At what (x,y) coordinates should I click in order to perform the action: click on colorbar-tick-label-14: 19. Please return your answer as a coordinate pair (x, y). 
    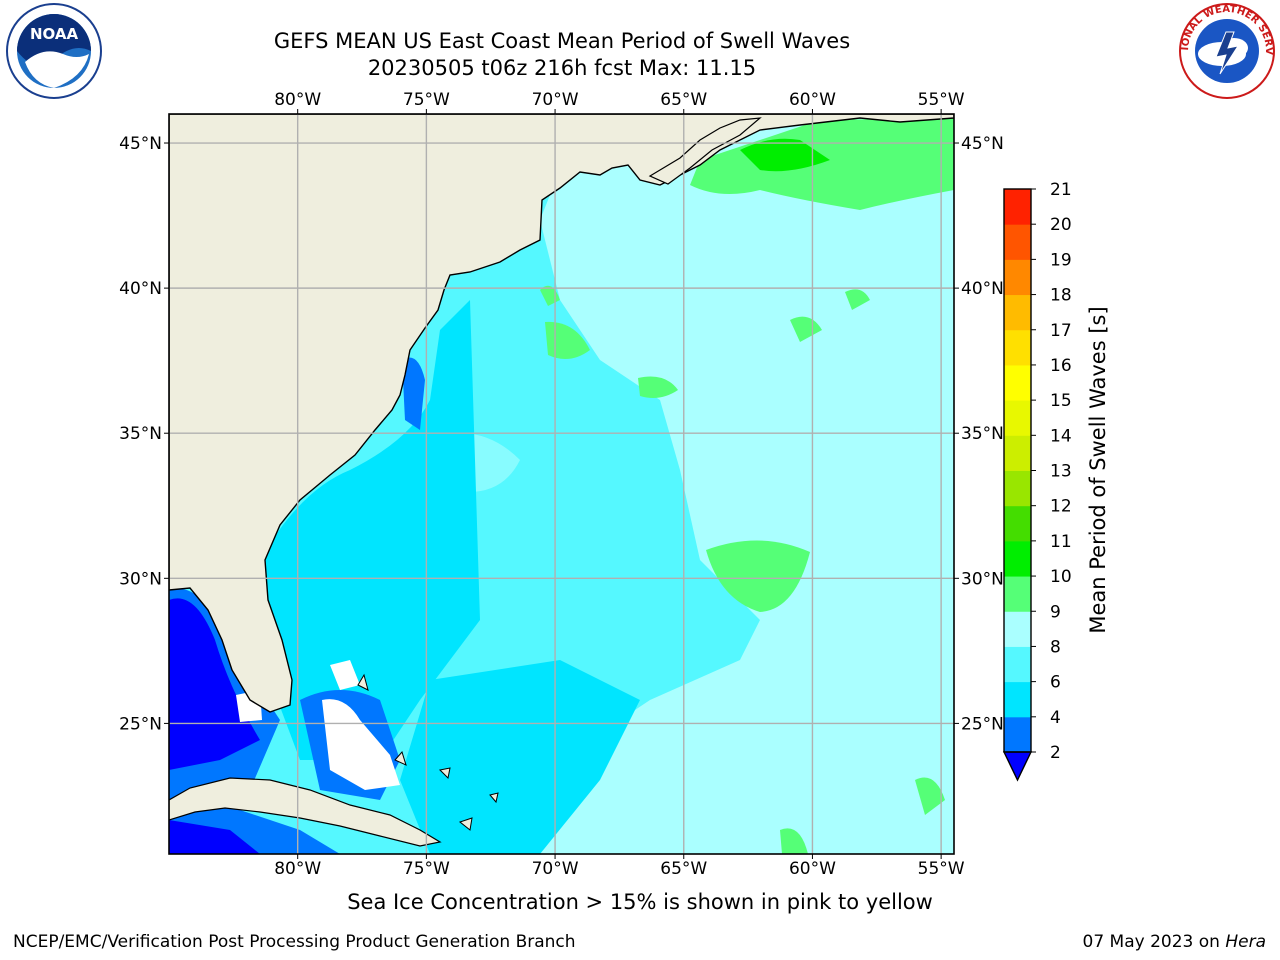
    Looking at the image, I should click on (1061, 260).